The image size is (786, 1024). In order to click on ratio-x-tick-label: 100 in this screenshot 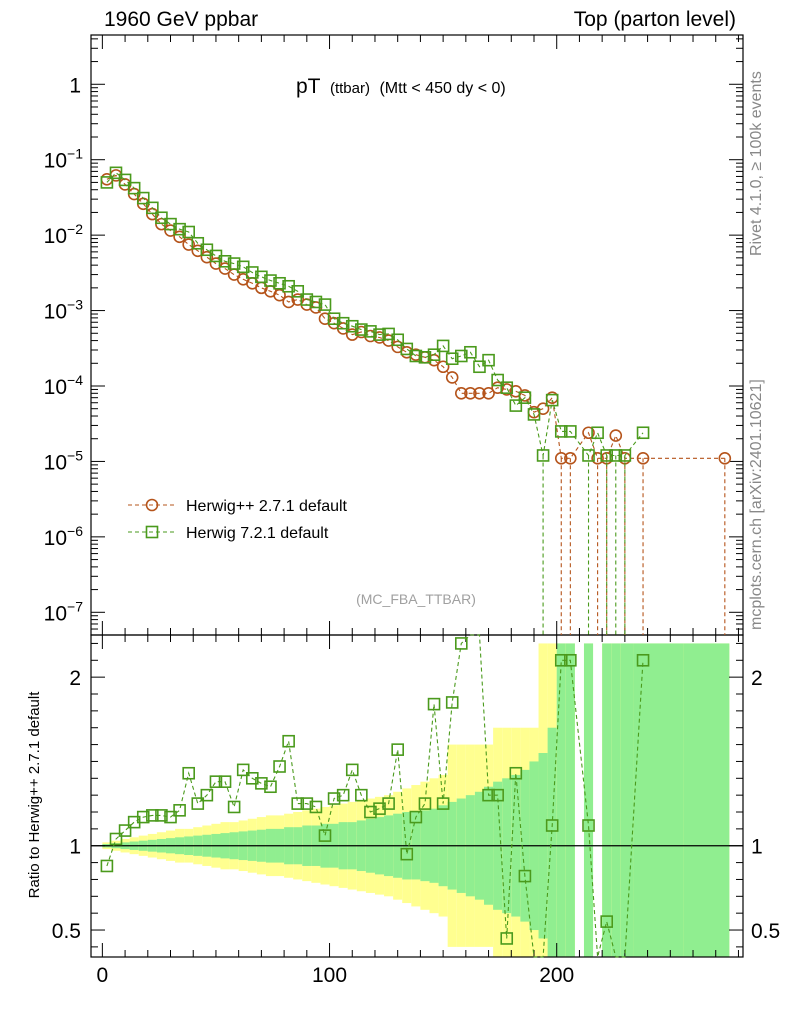, I will do `click(329, 975)`.